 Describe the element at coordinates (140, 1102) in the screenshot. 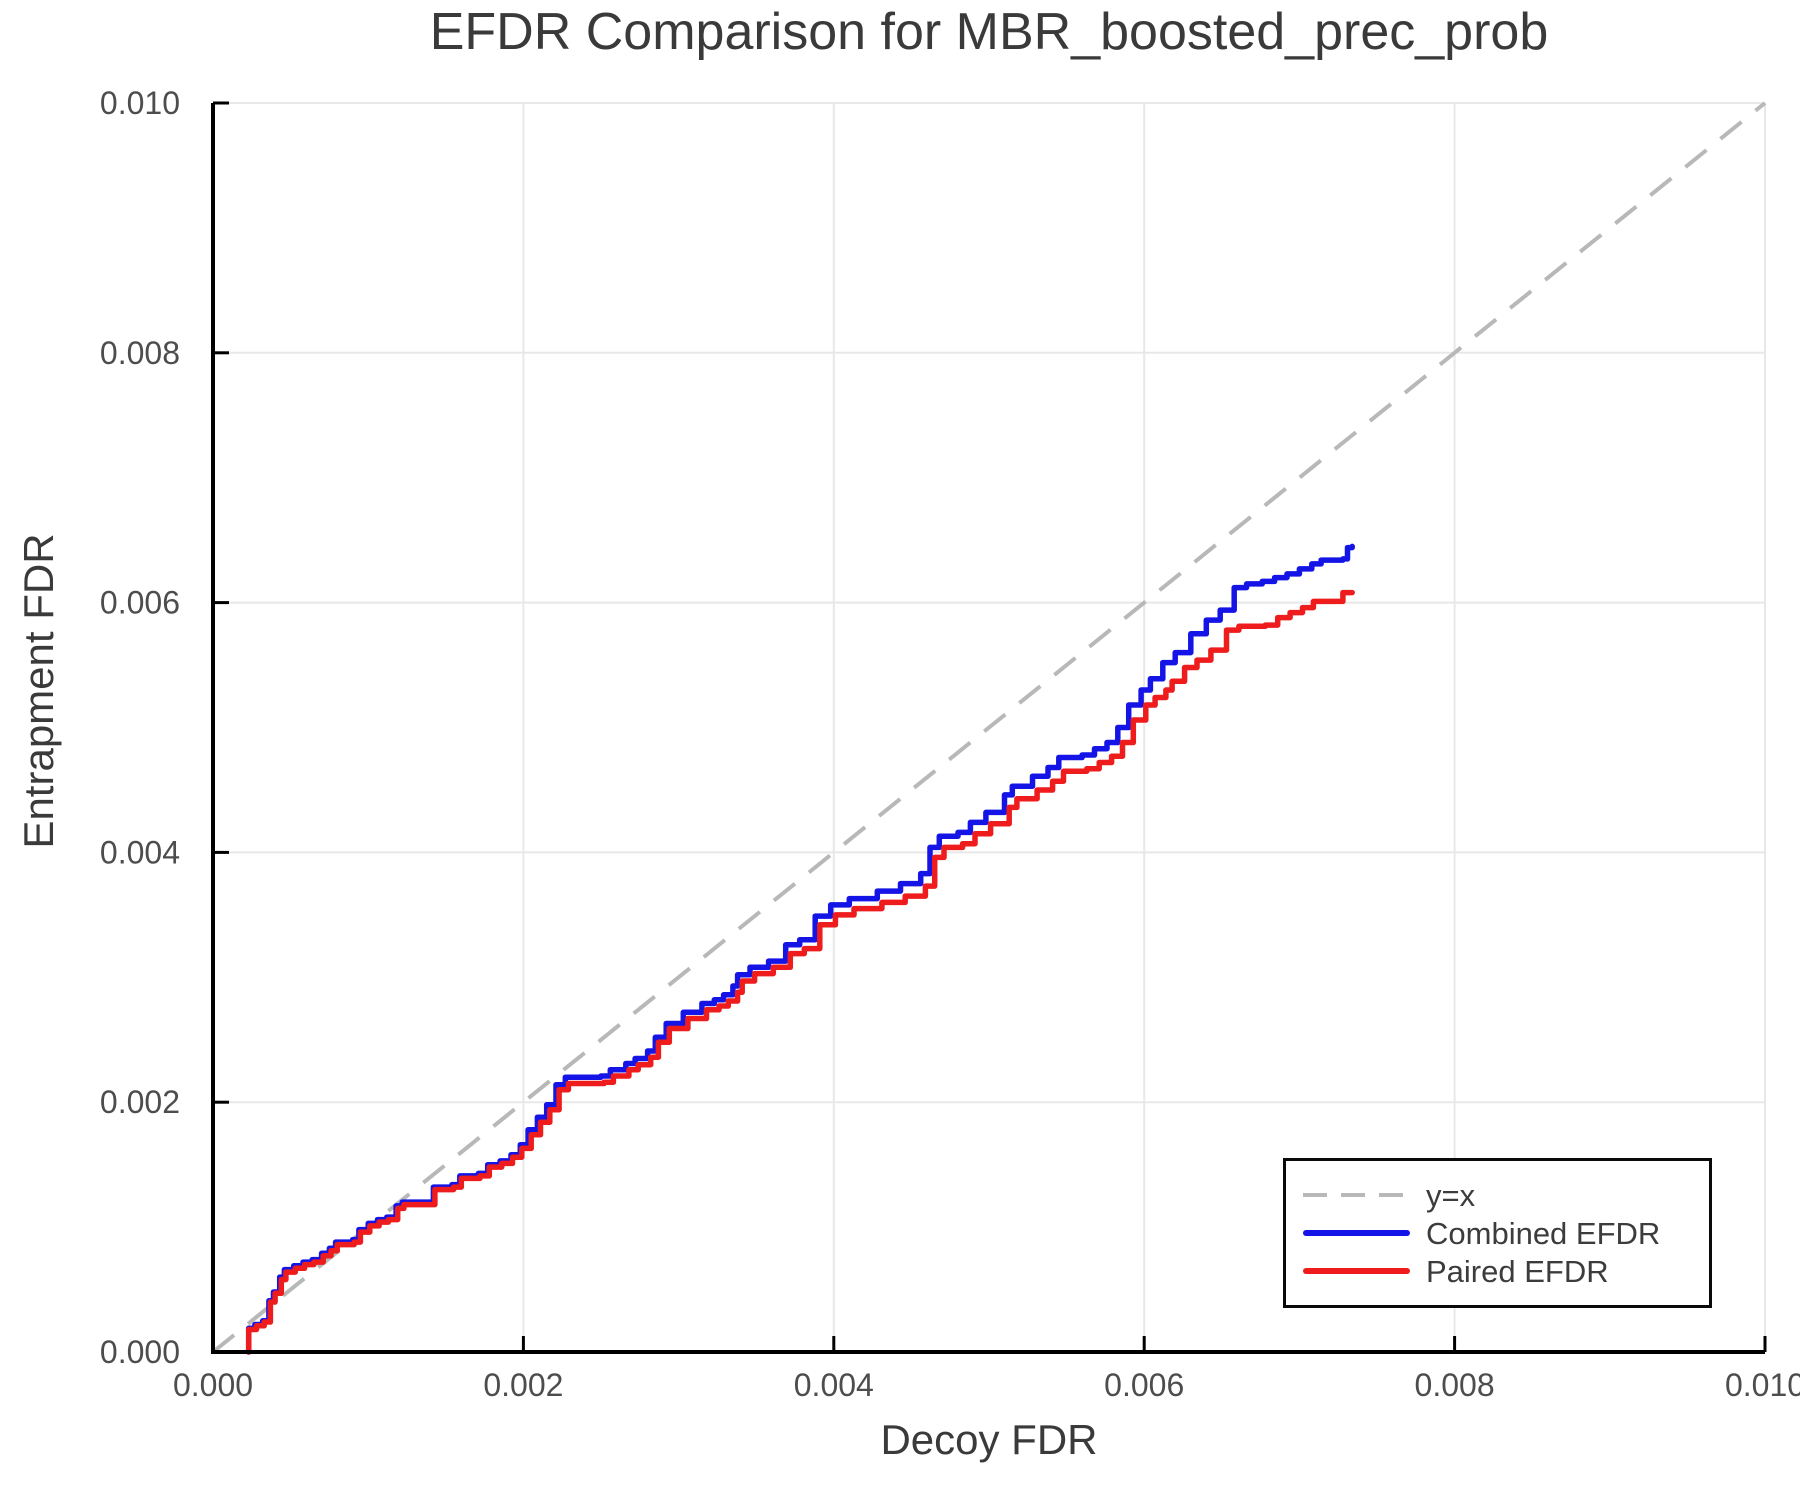

I see `y-tick-label: 0.002` at that location.